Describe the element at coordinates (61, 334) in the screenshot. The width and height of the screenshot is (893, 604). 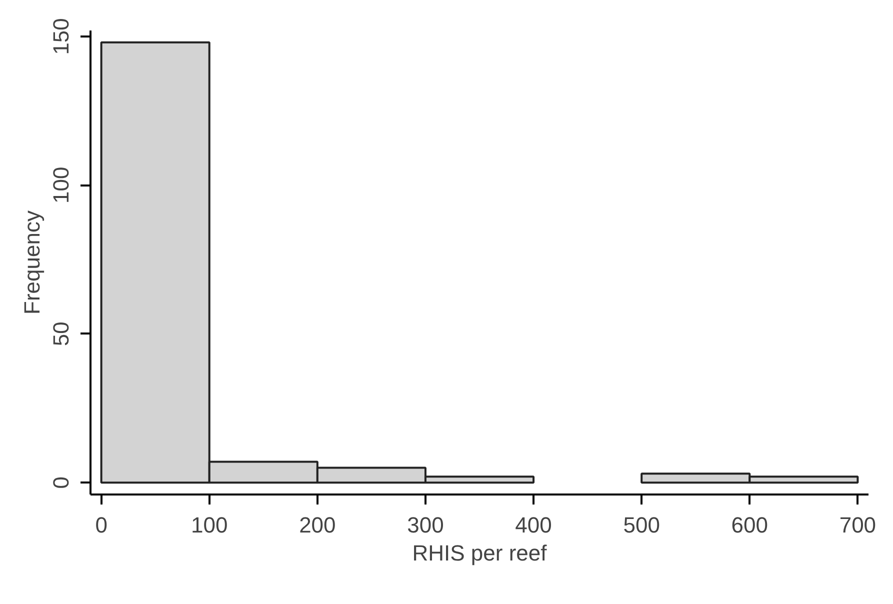
I see `y-tick-label: 50` at that location.